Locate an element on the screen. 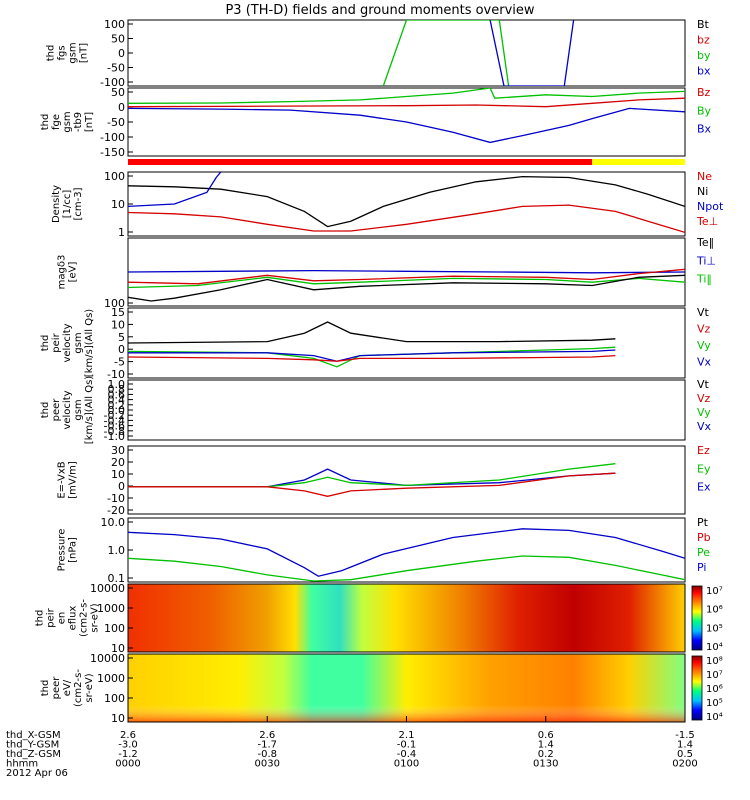  legend-Vy: Vy is located at coordinates (704, 412).